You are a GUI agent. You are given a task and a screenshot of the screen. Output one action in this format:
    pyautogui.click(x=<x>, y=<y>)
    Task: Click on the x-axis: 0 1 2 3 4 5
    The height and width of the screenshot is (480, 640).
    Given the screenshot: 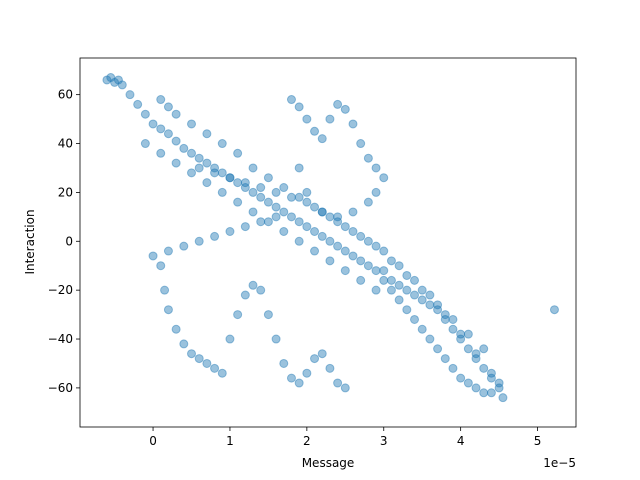 What is the action you would take?
    pyautogui.click(x=345, y=437)
    